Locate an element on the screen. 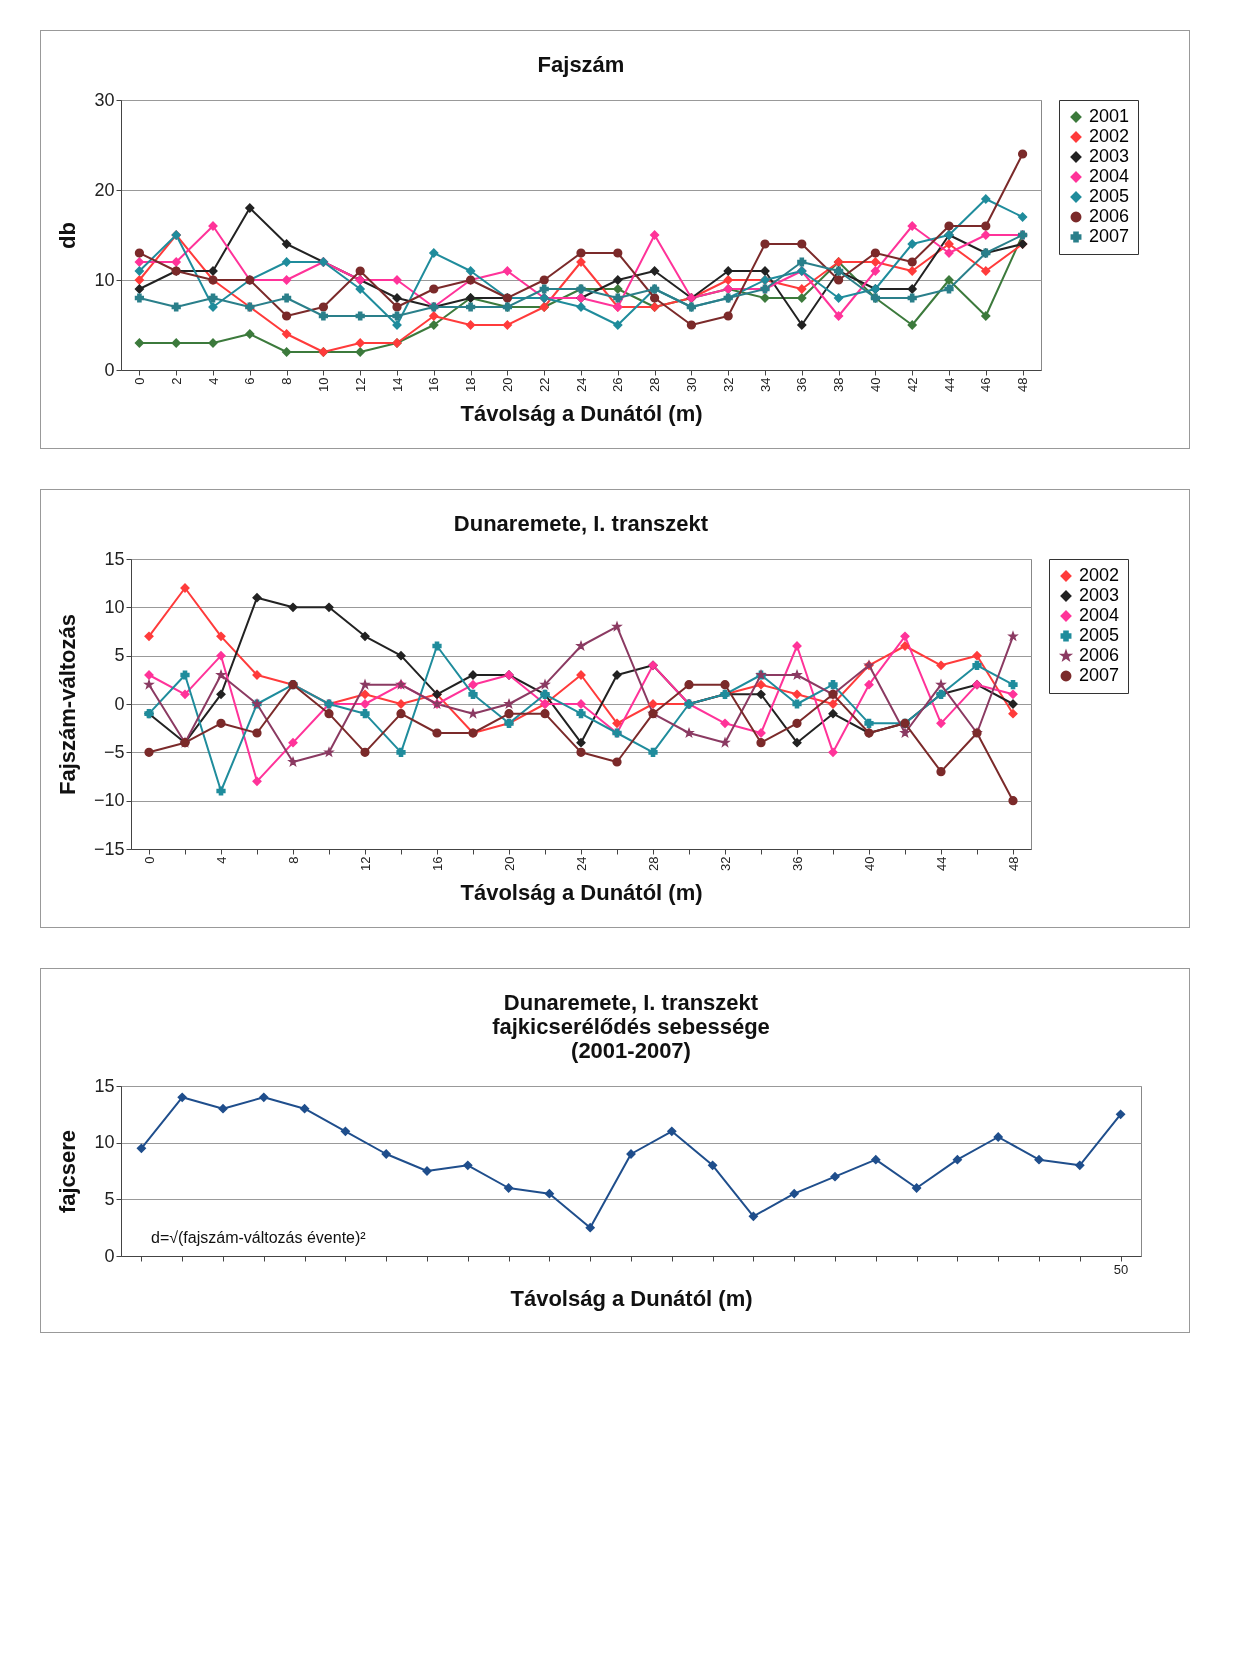 Image resolution: width=1260 pixels, height=1676 pixels. x-tick-label: 26 is located at coordinates (618, 384).